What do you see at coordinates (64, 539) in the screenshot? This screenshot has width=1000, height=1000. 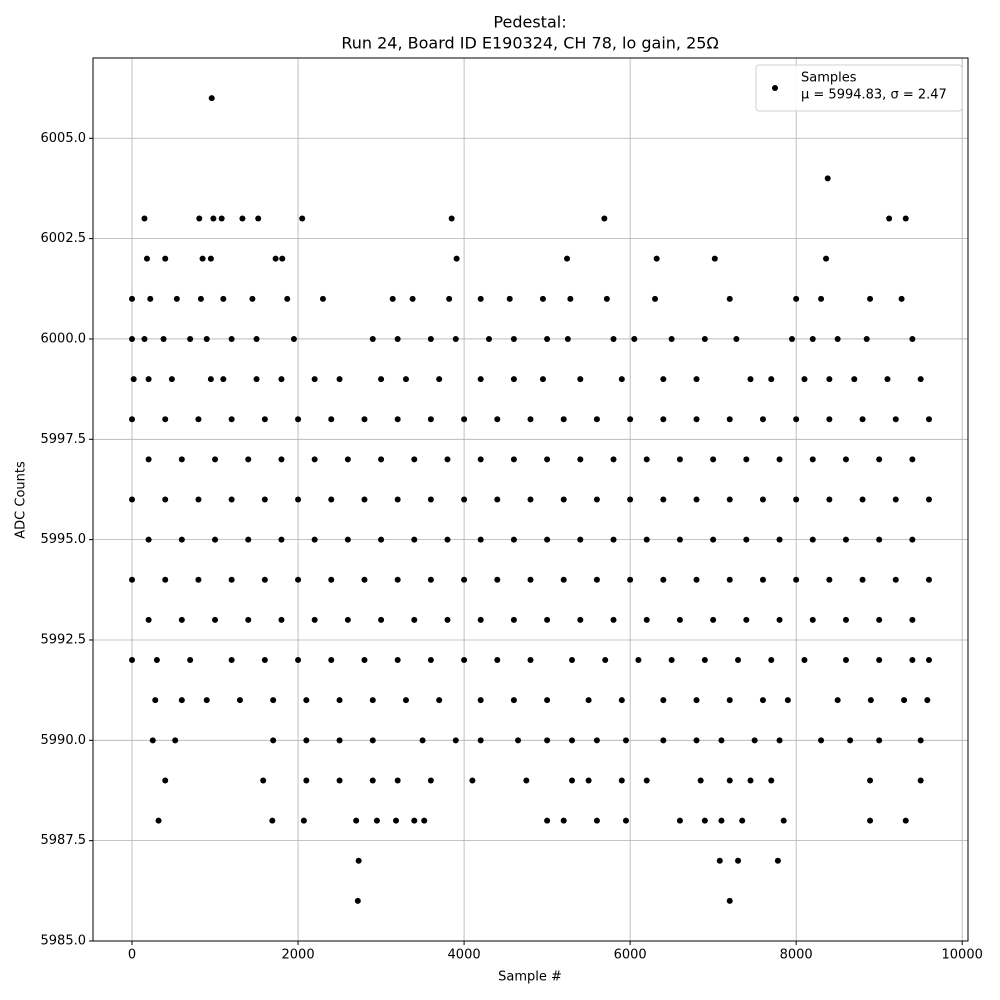 I see `y-tick-label: 5995.0` at bounding box center [64, 539].